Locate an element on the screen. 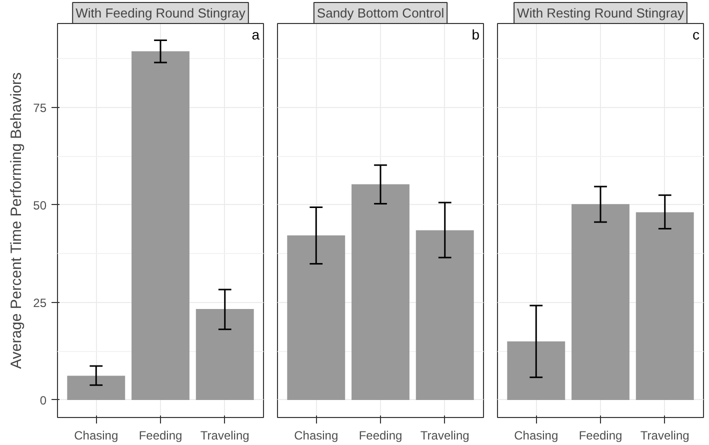 The width and height of the screenshot is (709, 445). annotation: a is located at coordinates (256, 34).